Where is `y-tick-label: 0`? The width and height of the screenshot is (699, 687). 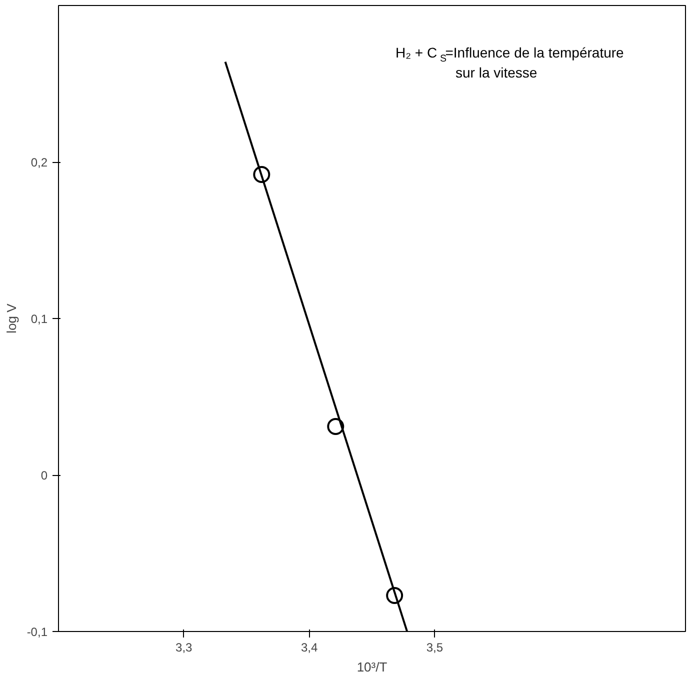
y-tick-label: 0 is located at coordinates (44, 475).